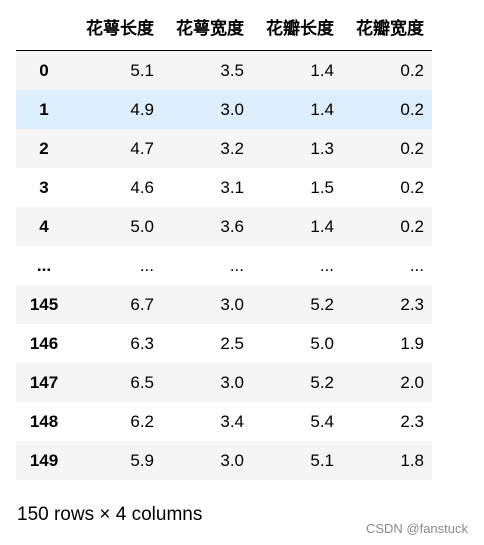 The image size is (484, 545). What do you see at coordinates (322, 421) in the screenshot?
I see `table-cell: 5.4` at bounding box center [322, 421].